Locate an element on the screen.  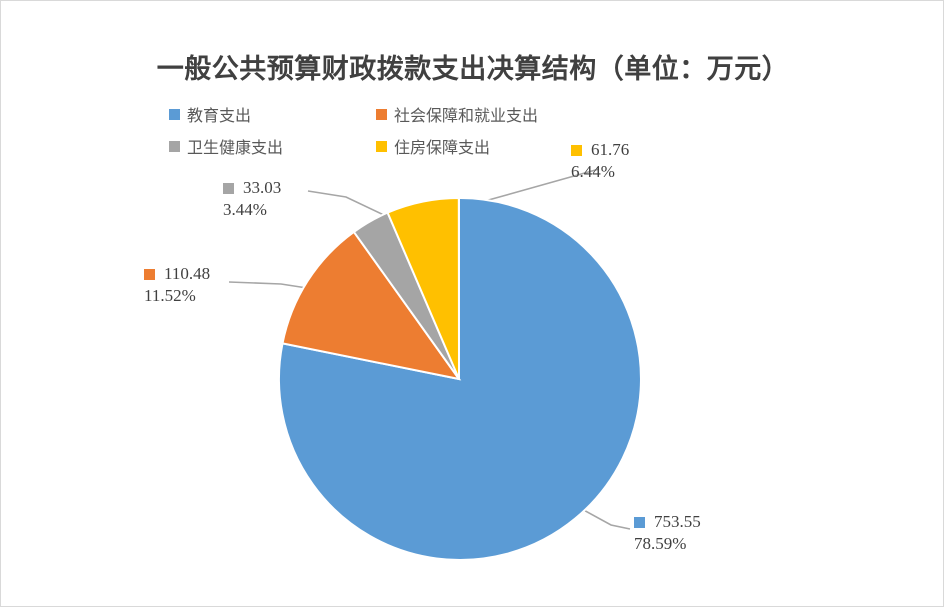
legend-item-housing: 住房保障支出 is located at coordinates (433, 146).